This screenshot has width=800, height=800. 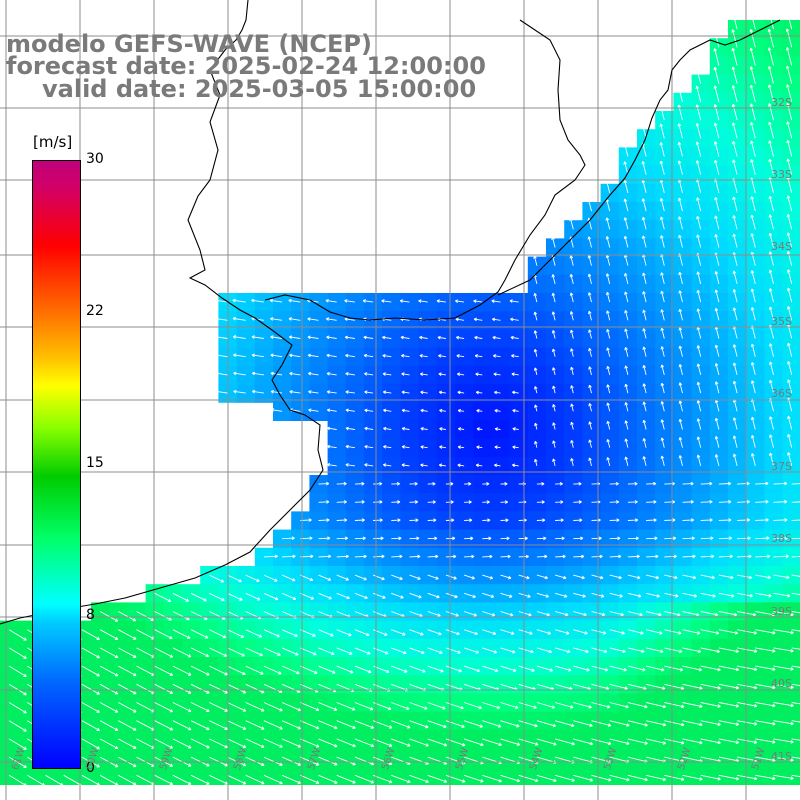 What do you see at coordinates (781, 174) in the screenshot?
I see `latitude-label: 33S` at bounding box center [781, 174].